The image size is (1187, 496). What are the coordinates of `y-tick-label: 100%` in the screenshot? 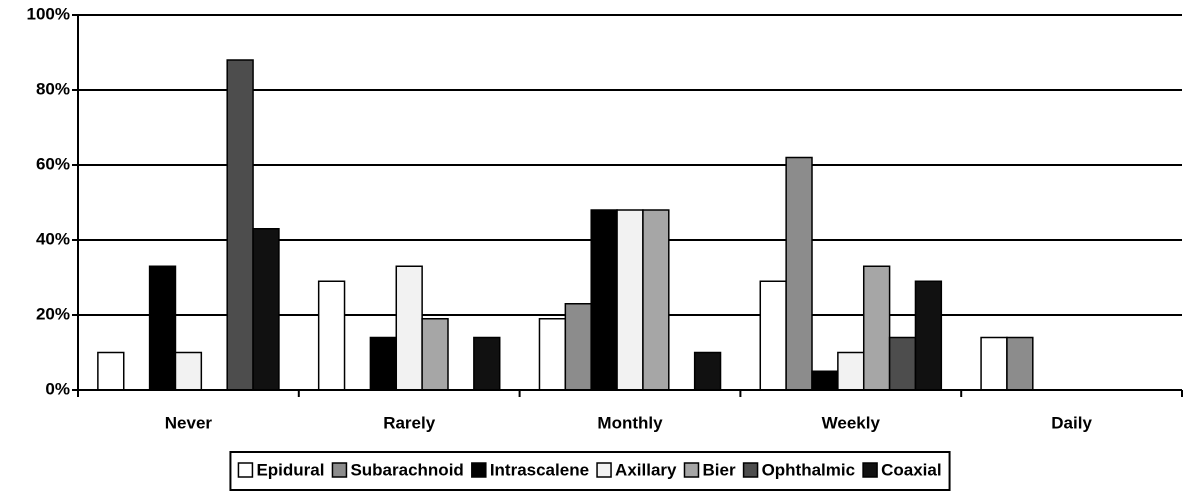 It's located at (48, 13).